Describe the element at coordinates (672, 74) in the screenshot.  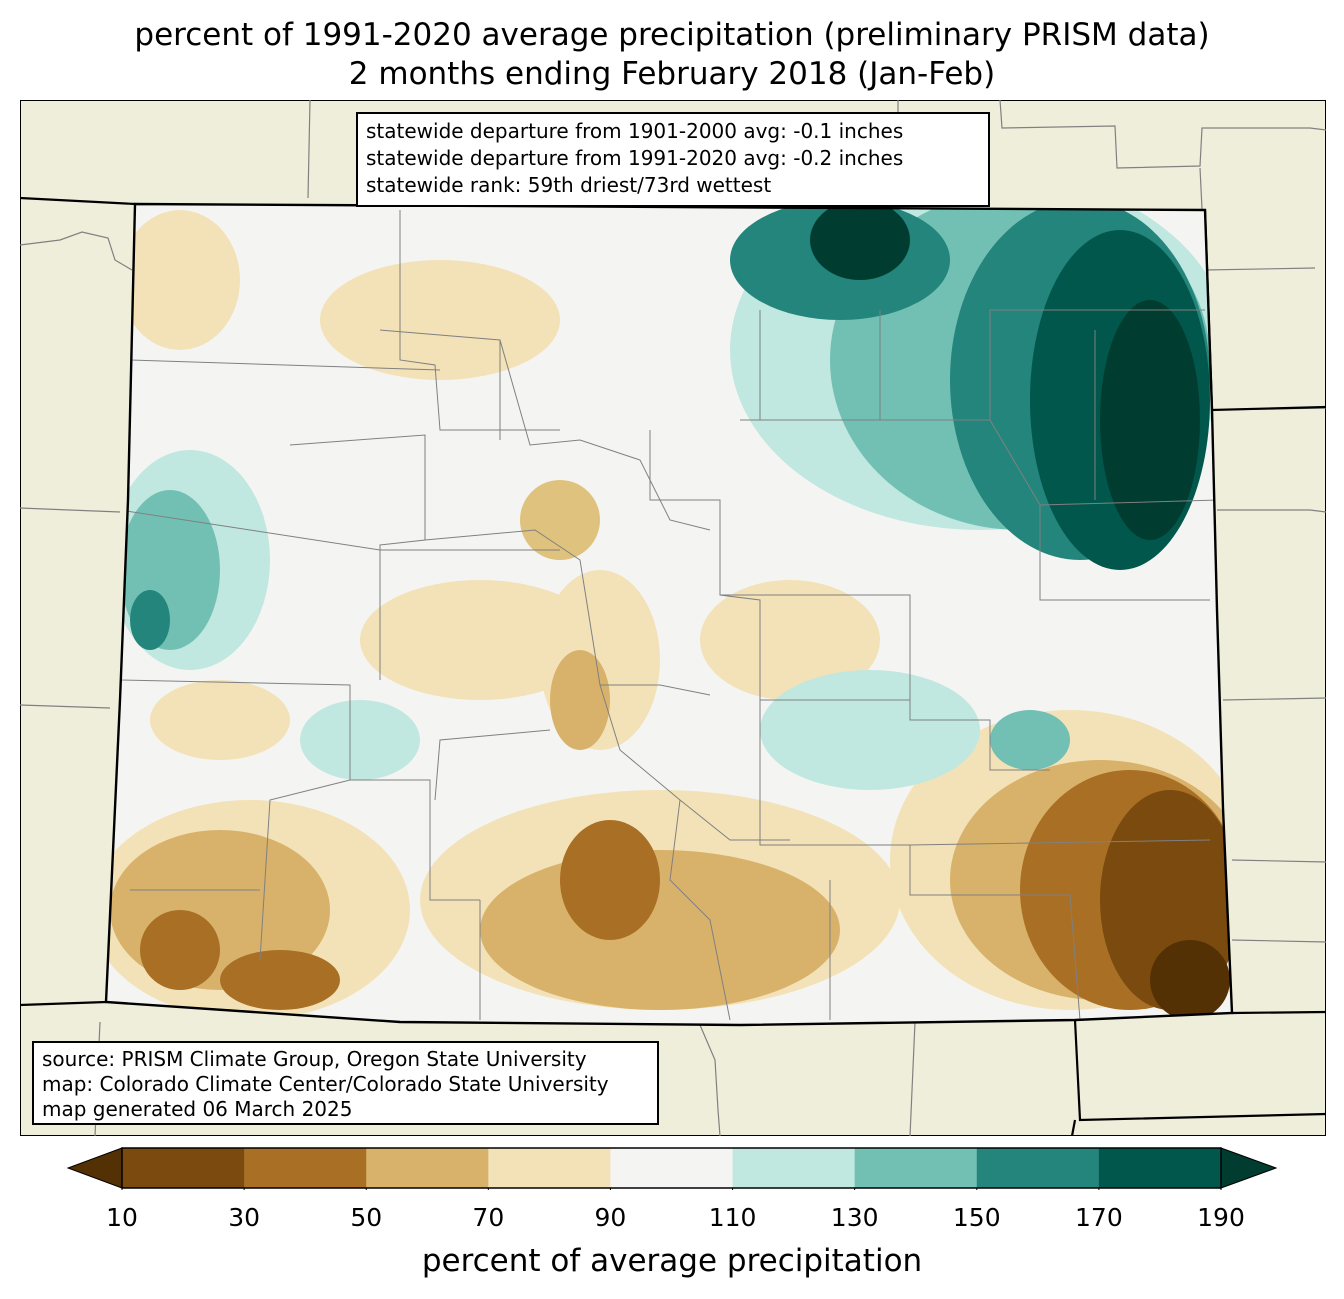
I see `chart-subtitle: 2 months ending February 2018 (Jan-Feb)` at that location.